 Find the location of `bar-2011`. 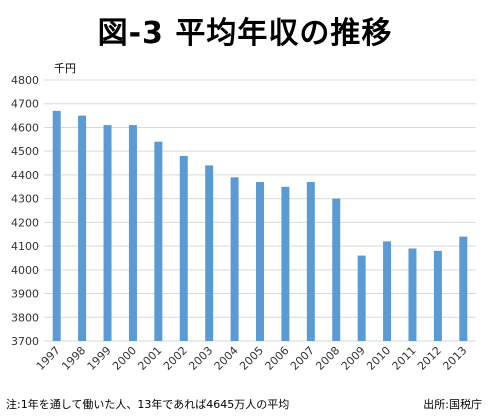

bar-2011 is located at coordinates (412, 294).